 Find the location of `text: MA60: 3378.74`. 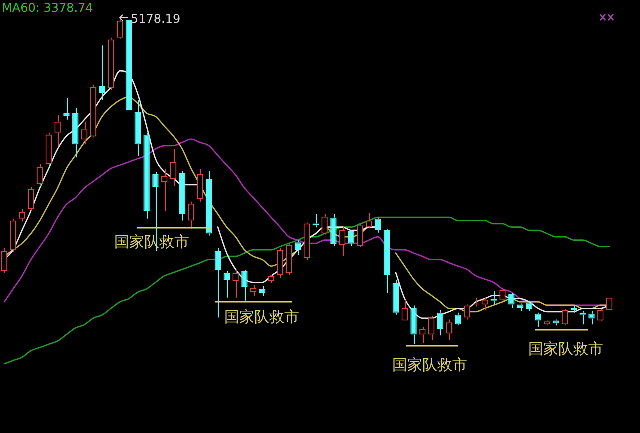

text: MA60: 3378.74 is located at coordinates (48, 8).